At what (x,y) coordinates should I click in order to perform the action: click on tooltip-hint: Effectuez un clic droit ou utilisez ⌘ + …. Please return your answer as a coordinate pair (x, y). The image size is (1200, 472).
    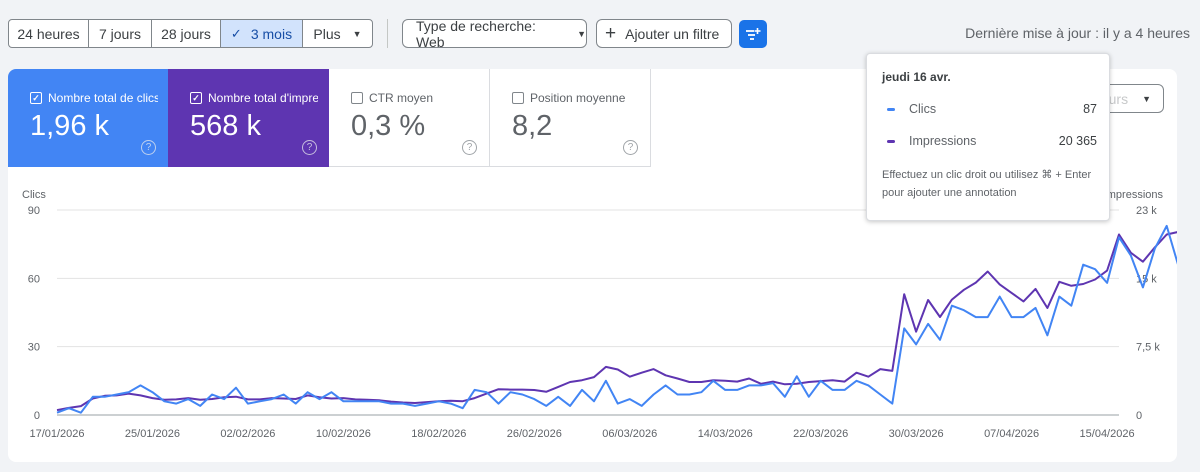
    Looking at the image, I should click on (987, 184).